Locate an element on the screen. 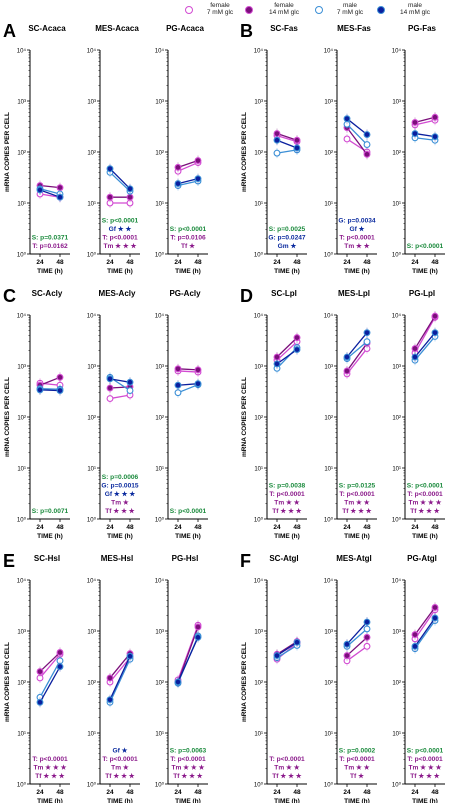  panel-letter: F is located at coordinates (245, 561).